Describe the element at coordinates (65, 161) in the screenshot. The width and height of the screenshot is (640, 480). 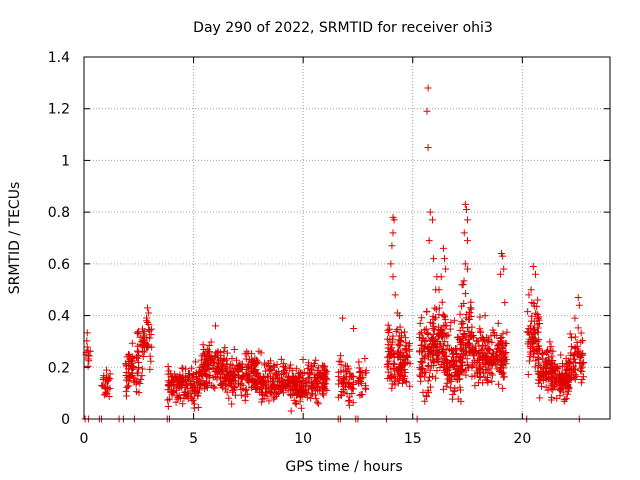
I see `y-tick-label: 1` at that location.